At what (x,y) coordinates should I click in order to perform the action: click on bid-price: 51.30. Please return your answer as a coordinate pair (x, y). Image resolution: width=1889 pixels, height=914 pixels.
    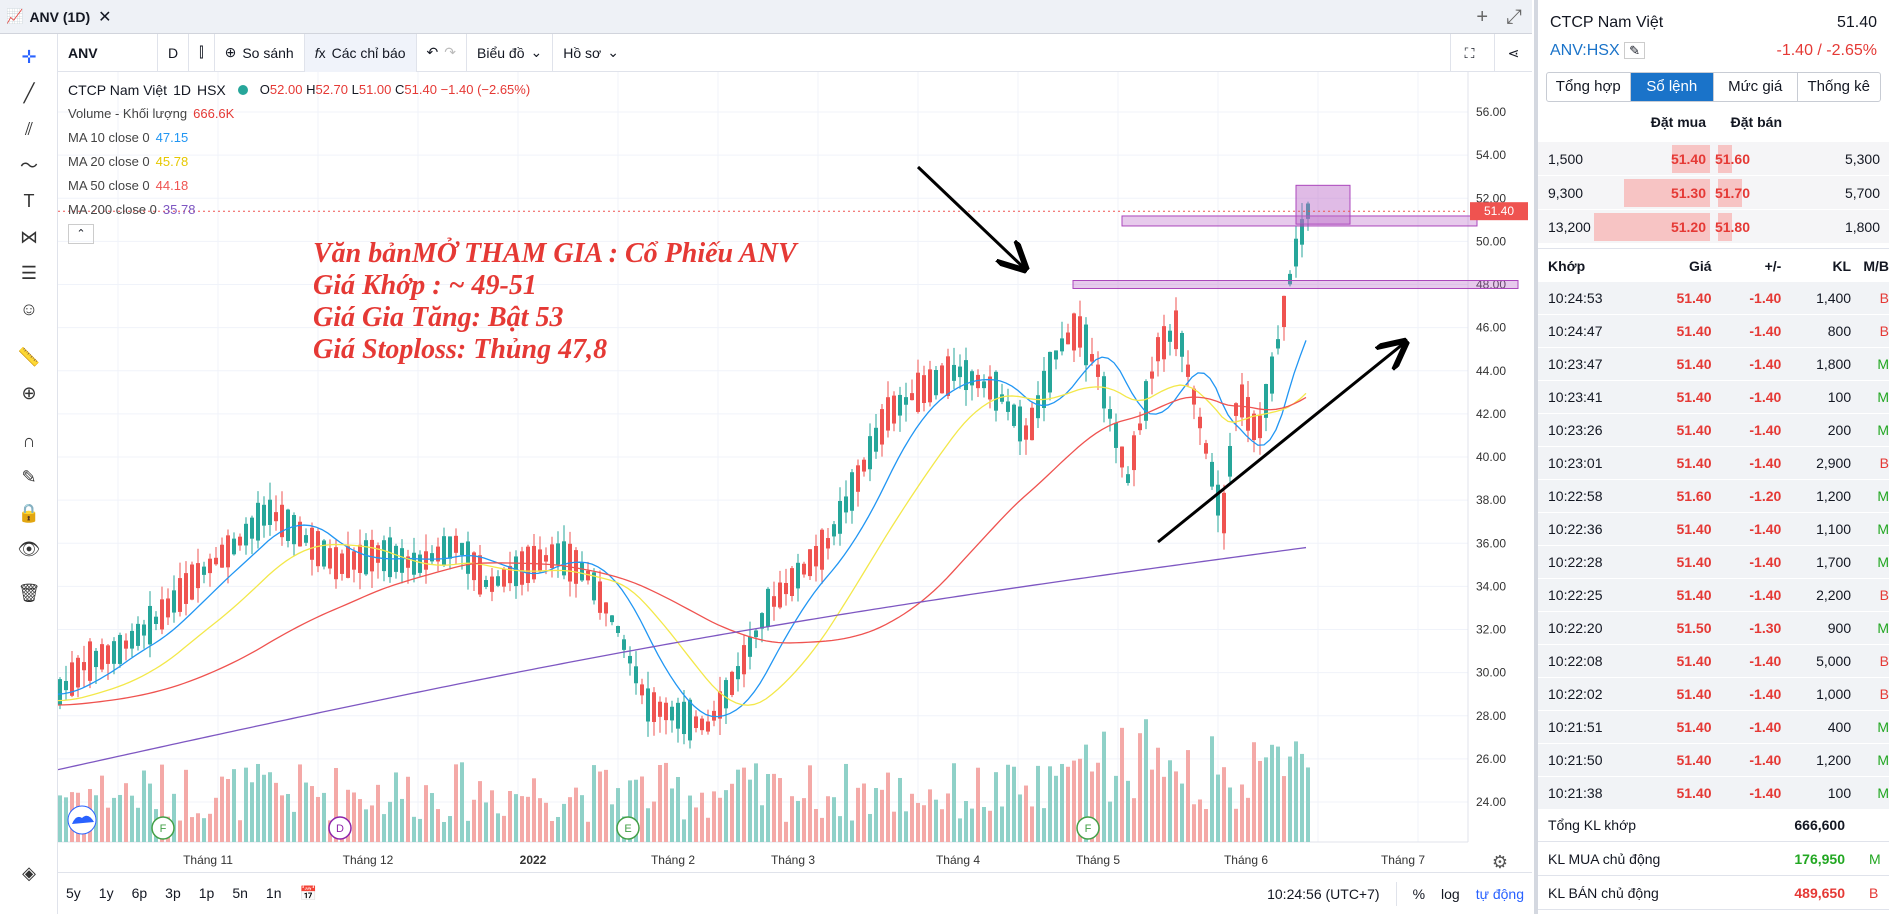
    Looking at the image, I should click on (1688, 192).